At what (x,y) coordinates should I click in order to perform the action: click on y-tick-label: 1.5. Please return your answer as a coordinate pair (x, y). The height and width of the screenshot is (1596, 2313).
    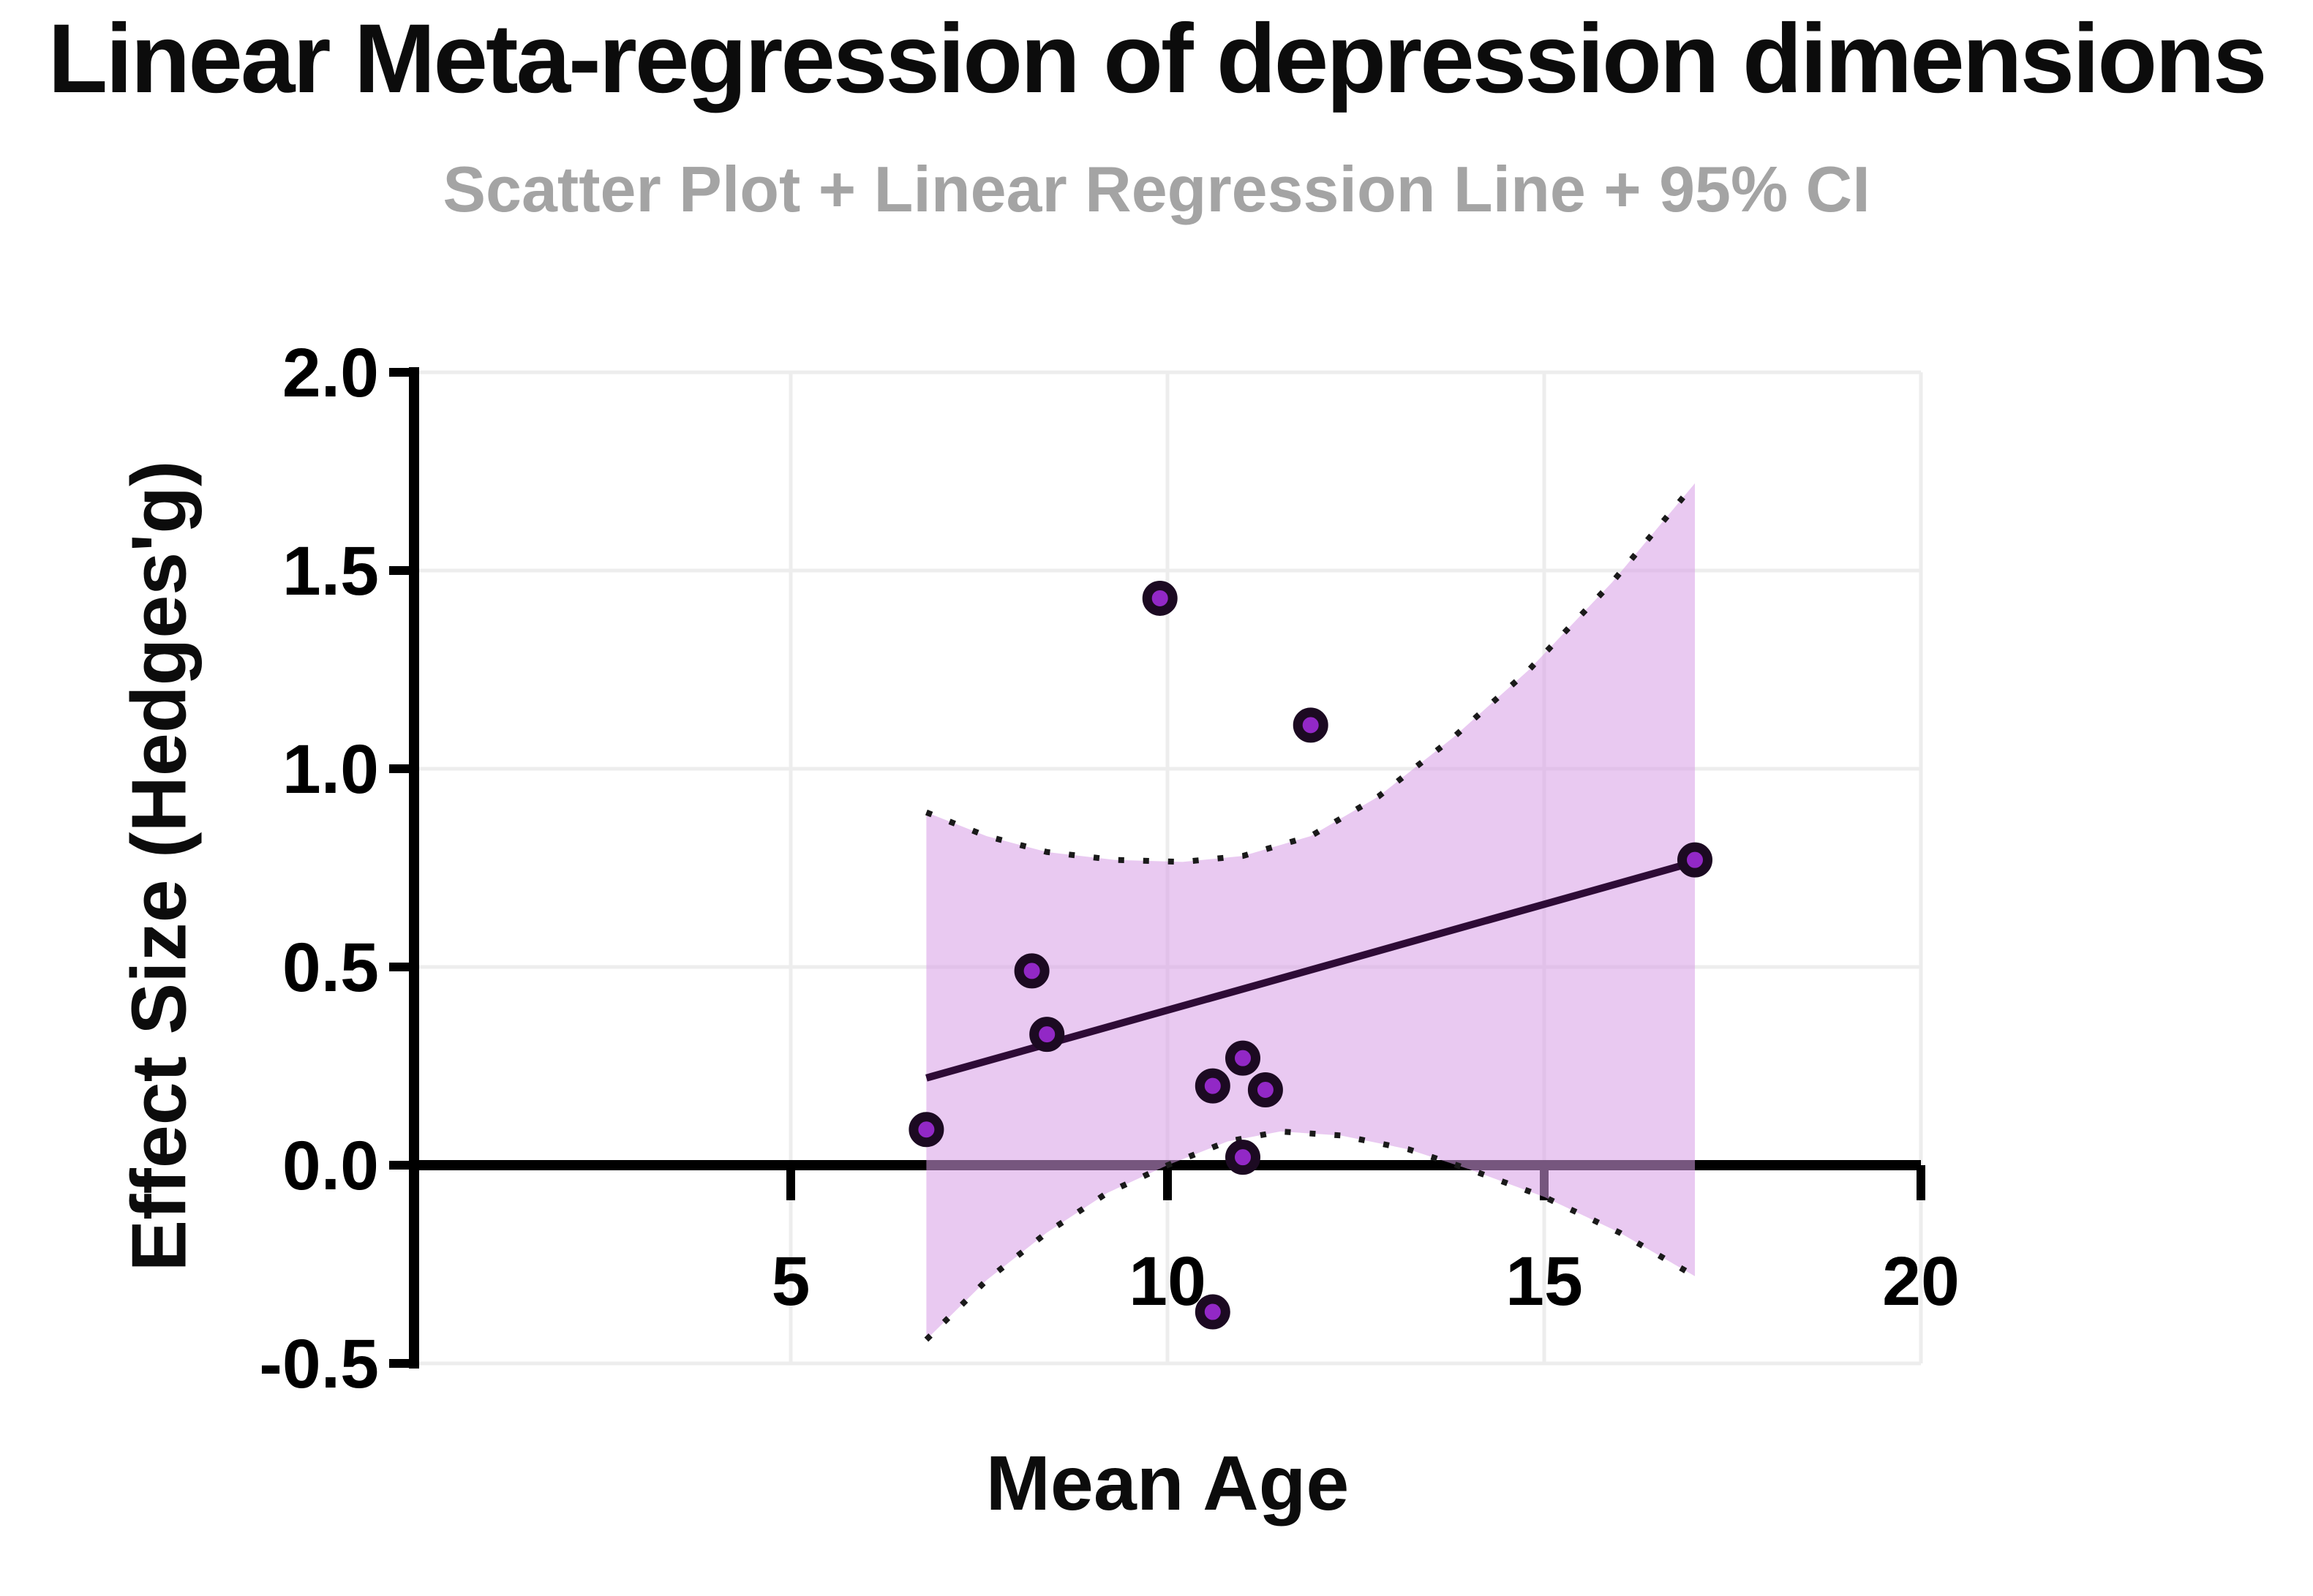
    Looking at the image, I should click on (330, 571).